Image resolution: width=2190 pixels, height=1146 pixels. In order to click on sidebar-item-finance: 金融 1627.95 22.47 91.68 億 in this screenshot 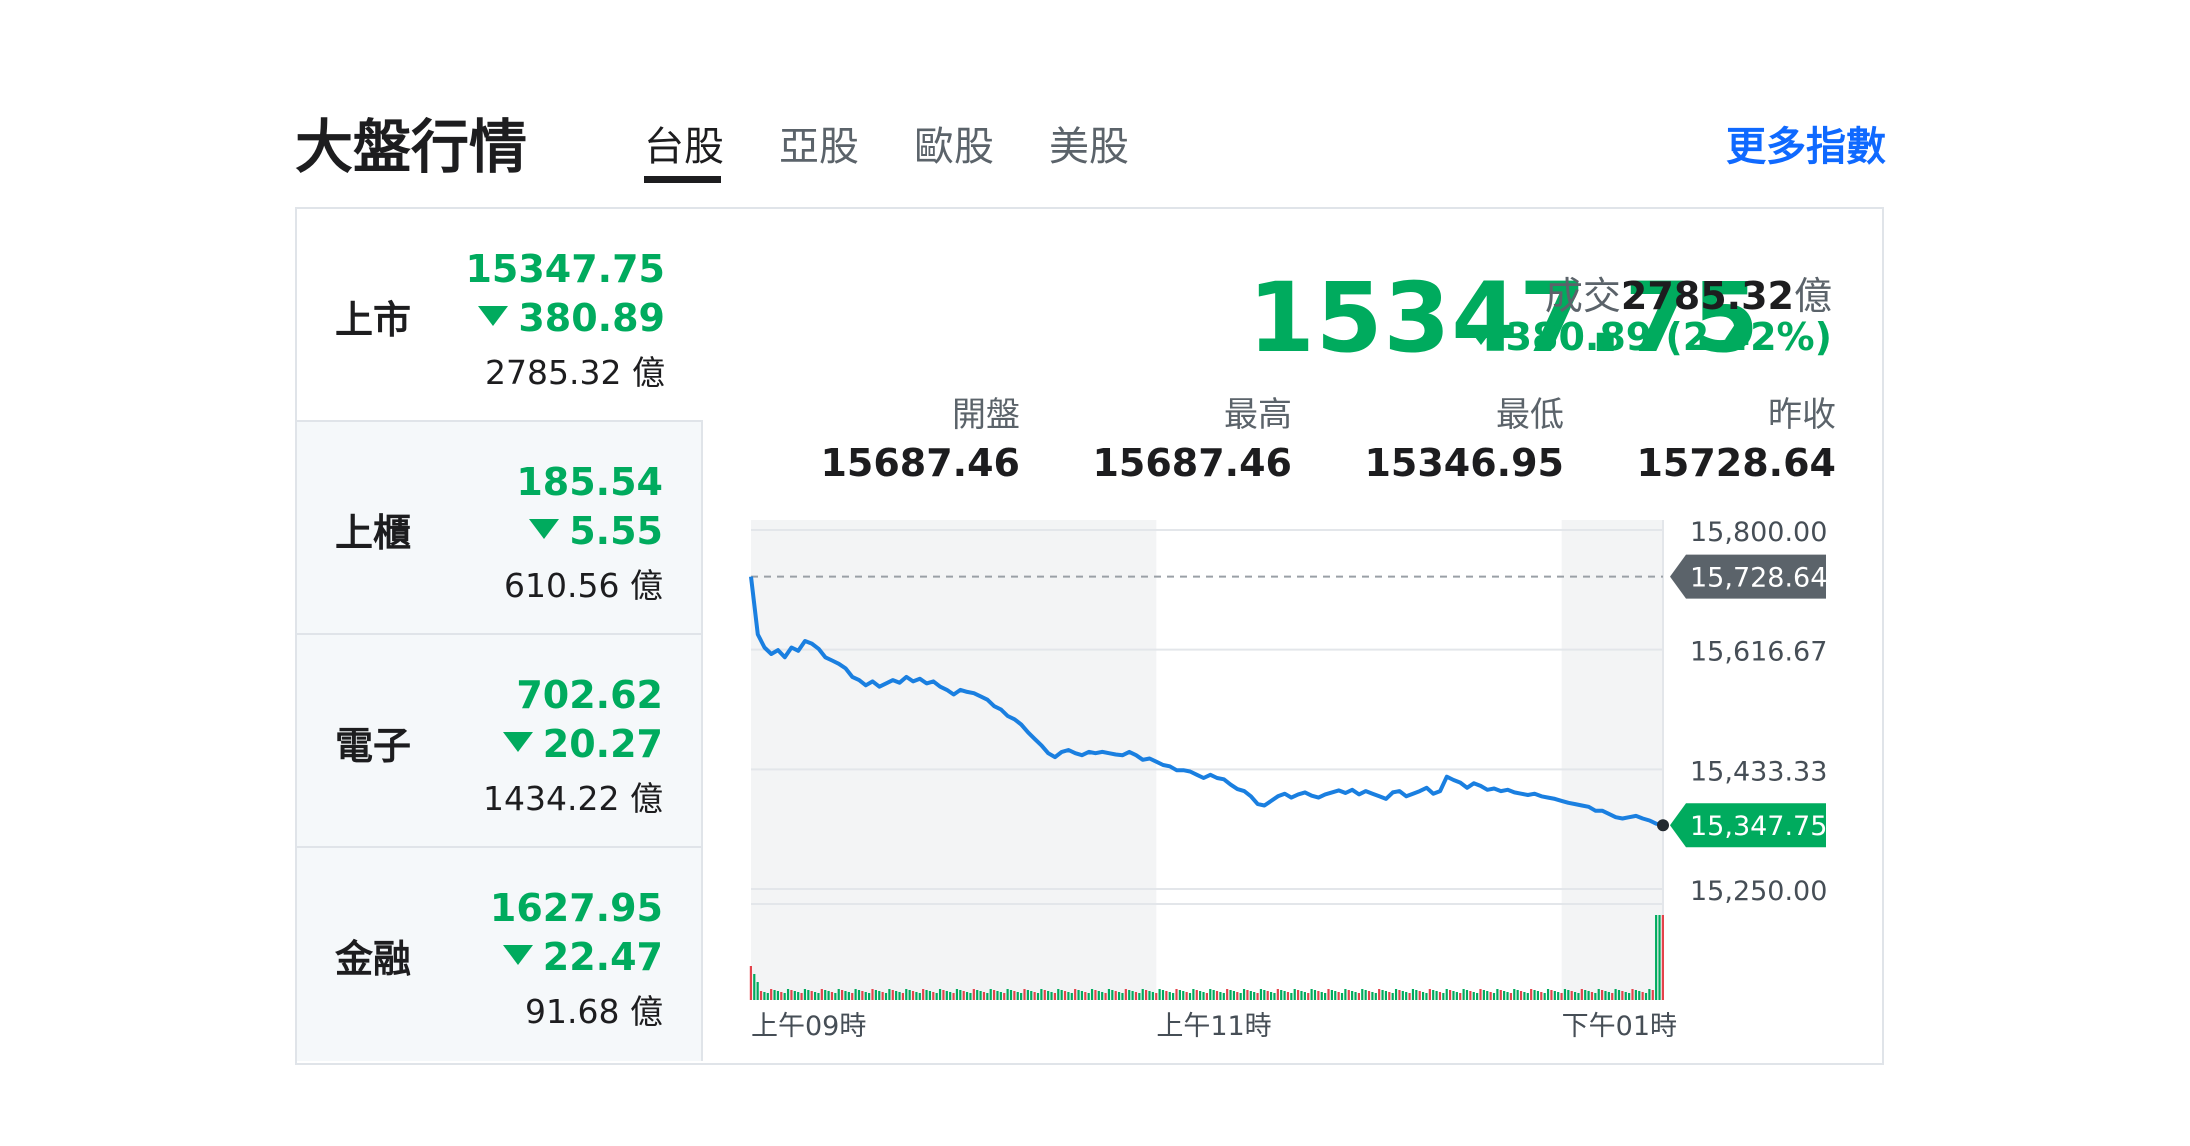, I will do `click(500, 954)`.